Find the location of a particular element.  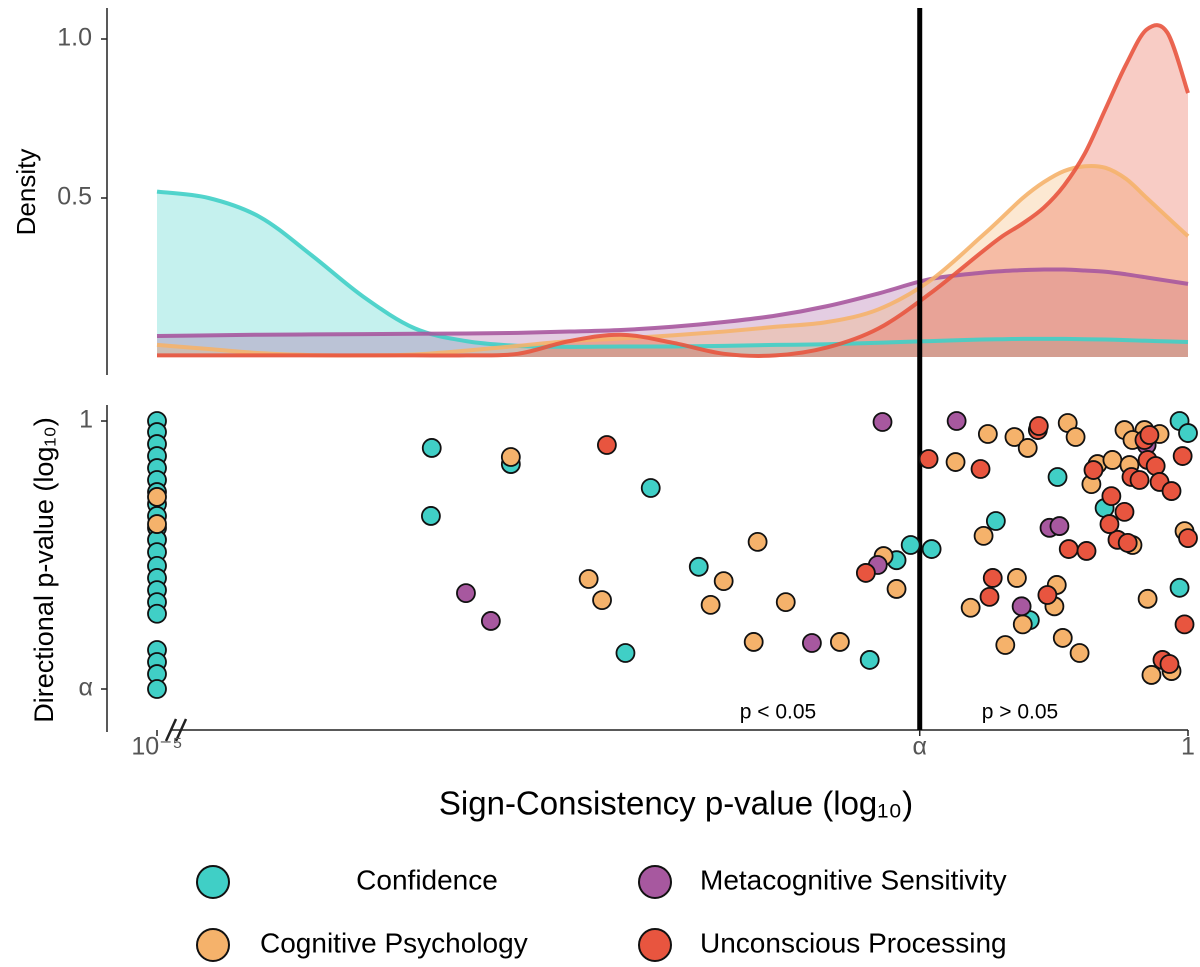

y-tick-label: 1 is located at coordinates (86, 420).